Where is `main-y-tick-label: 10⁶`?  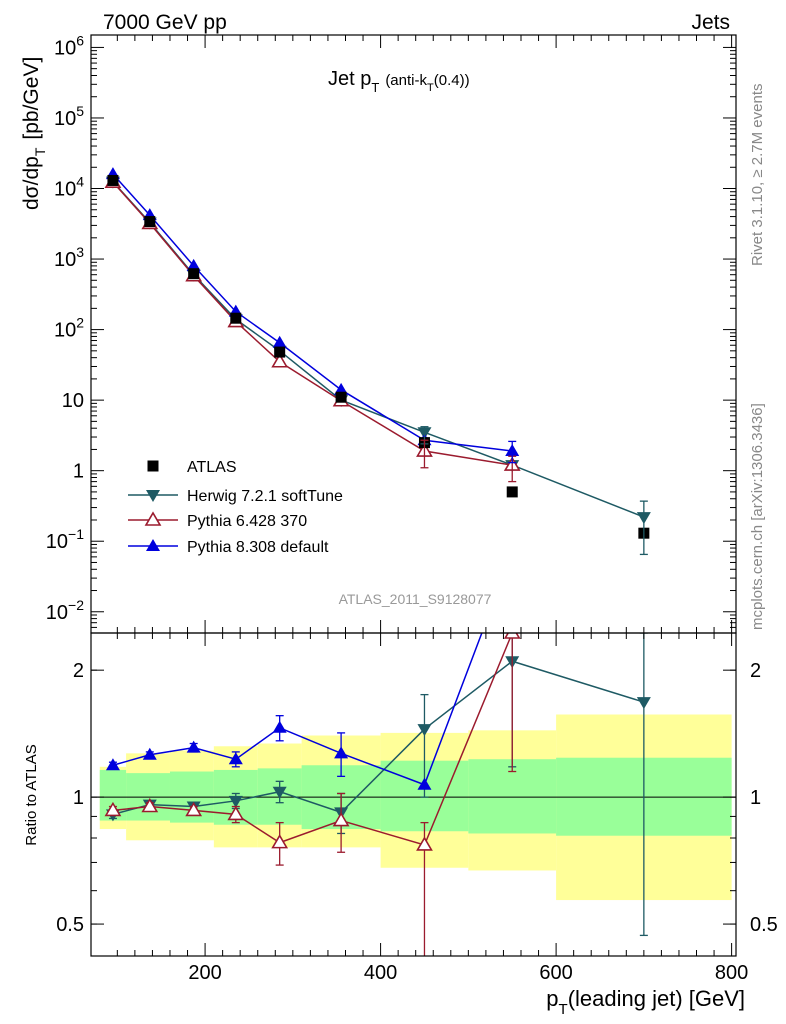
main-y-tick-label: 10⁶ is located at coordinates (69, 45).